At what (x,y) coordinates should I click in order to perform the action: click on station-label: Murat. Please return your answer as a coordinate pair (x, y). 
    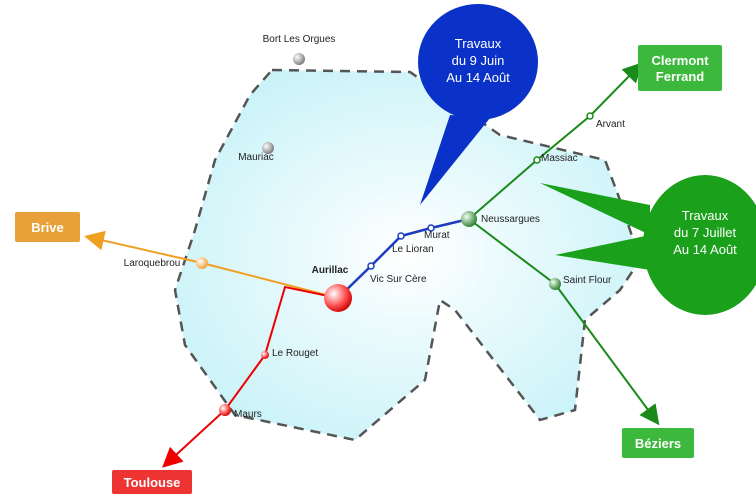
    Looking at the image, I should click on (437, 235).